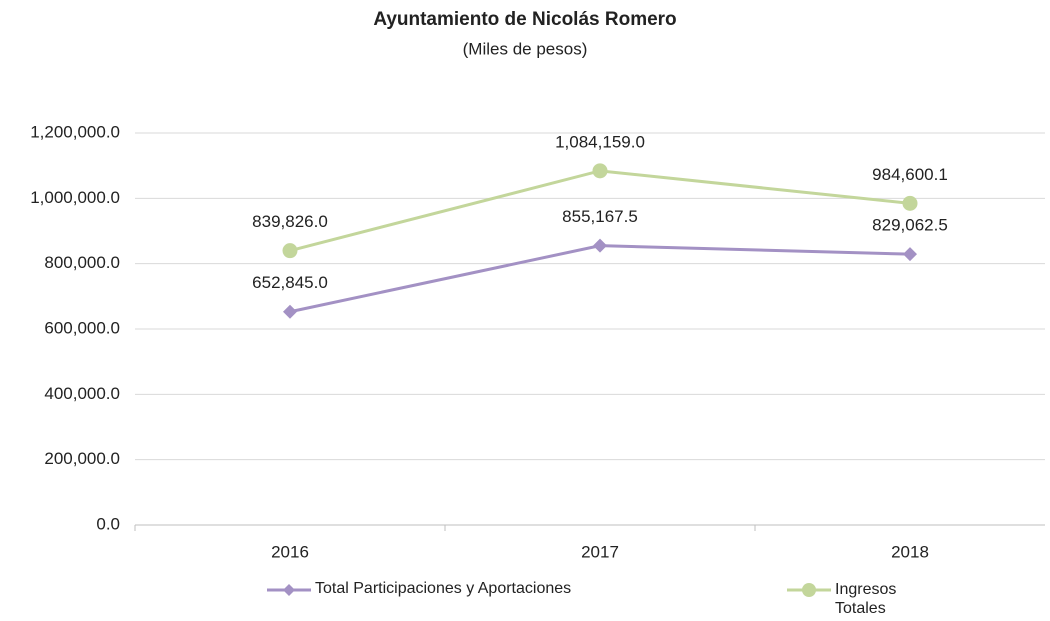  What do you see at coordinates (600, 141) in the screenshot?
I see `data-label: 1,084,159.0` at bounding box center [600, 141].